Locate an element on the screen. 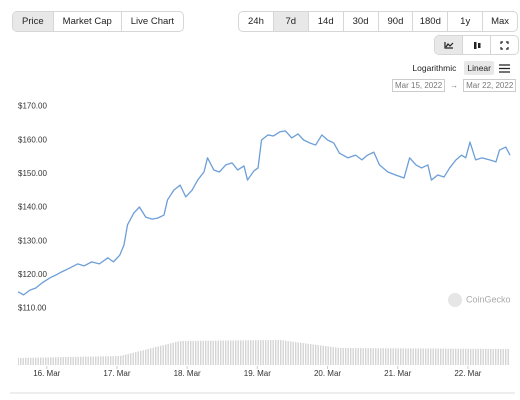  tab-button: Price is located at coordinates (33, 21).